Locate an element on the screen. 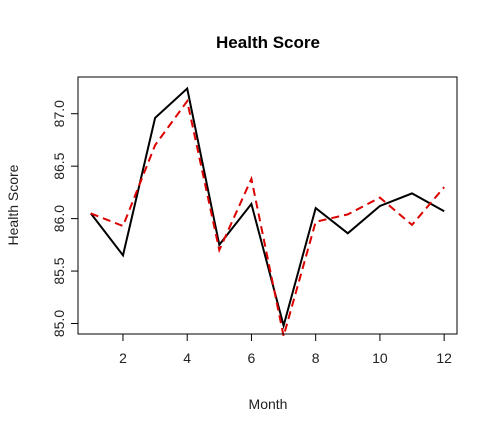 The image size is (496, 433). x-tick-label: 4 is located at coordinates (187, 358).